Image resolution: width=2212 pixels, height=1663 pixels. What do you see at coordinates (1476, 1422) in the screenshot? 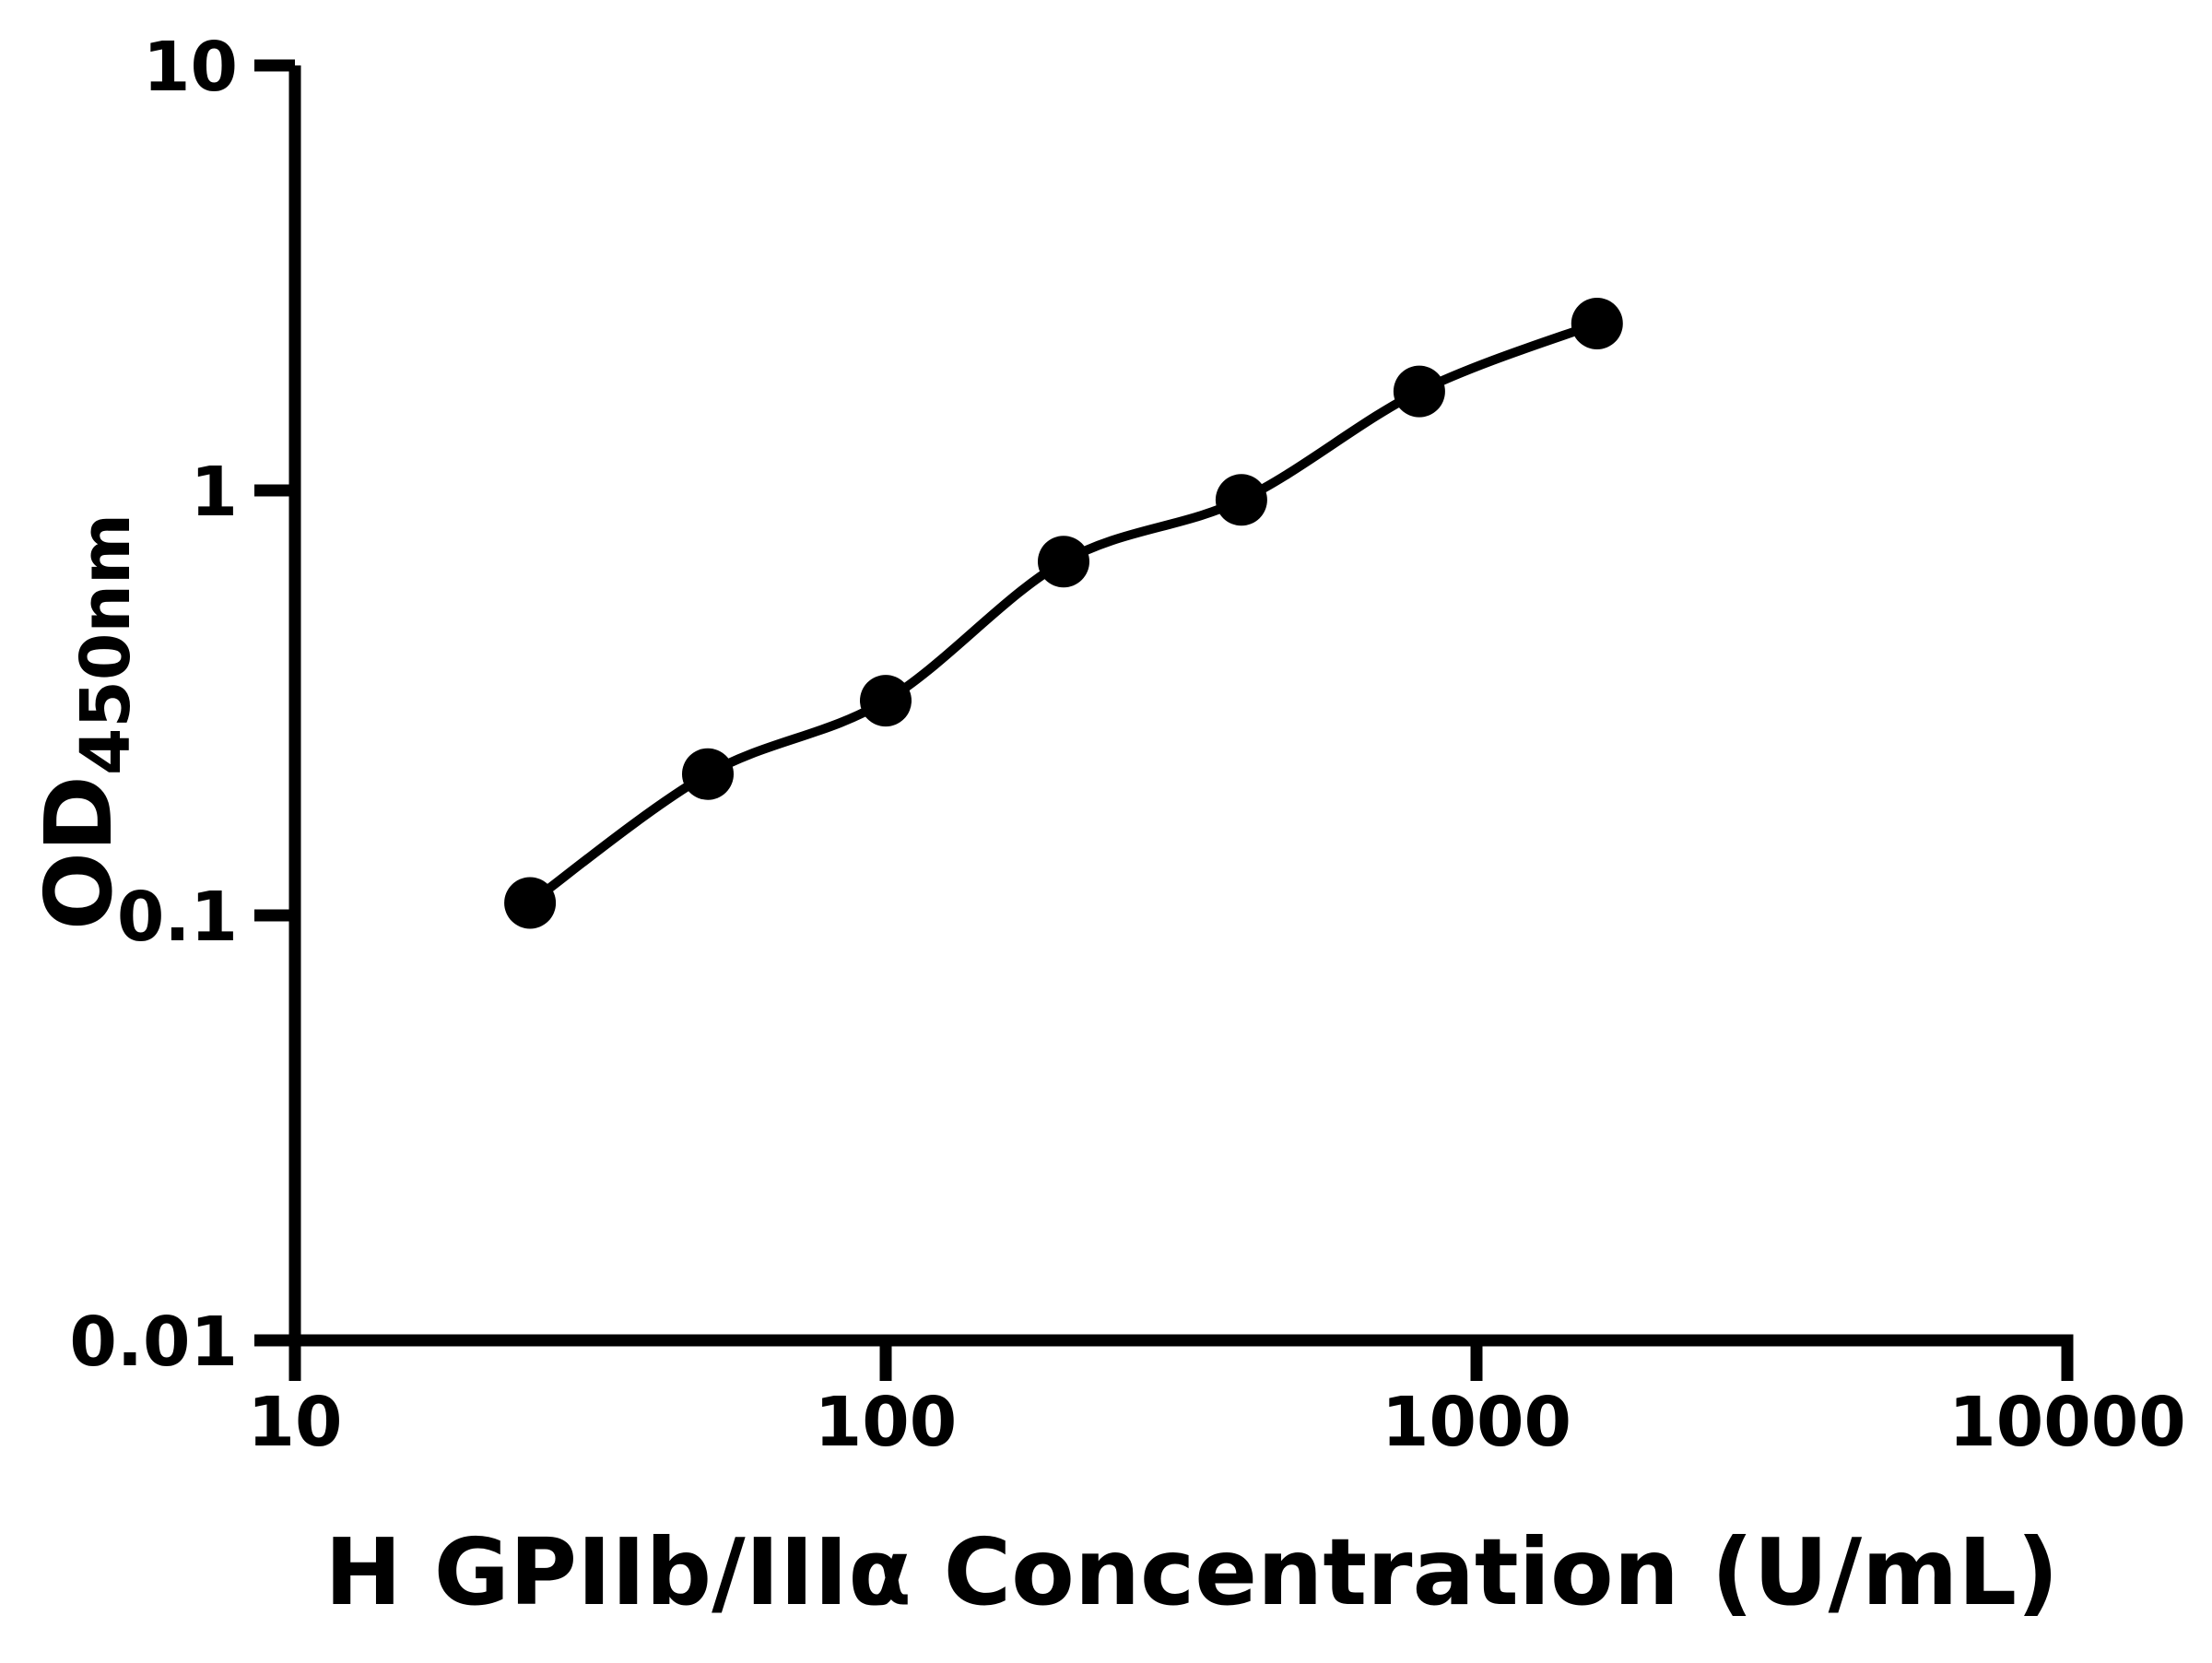
I see `x-tick-label: 1000` at bounding box center [1476, 1422].